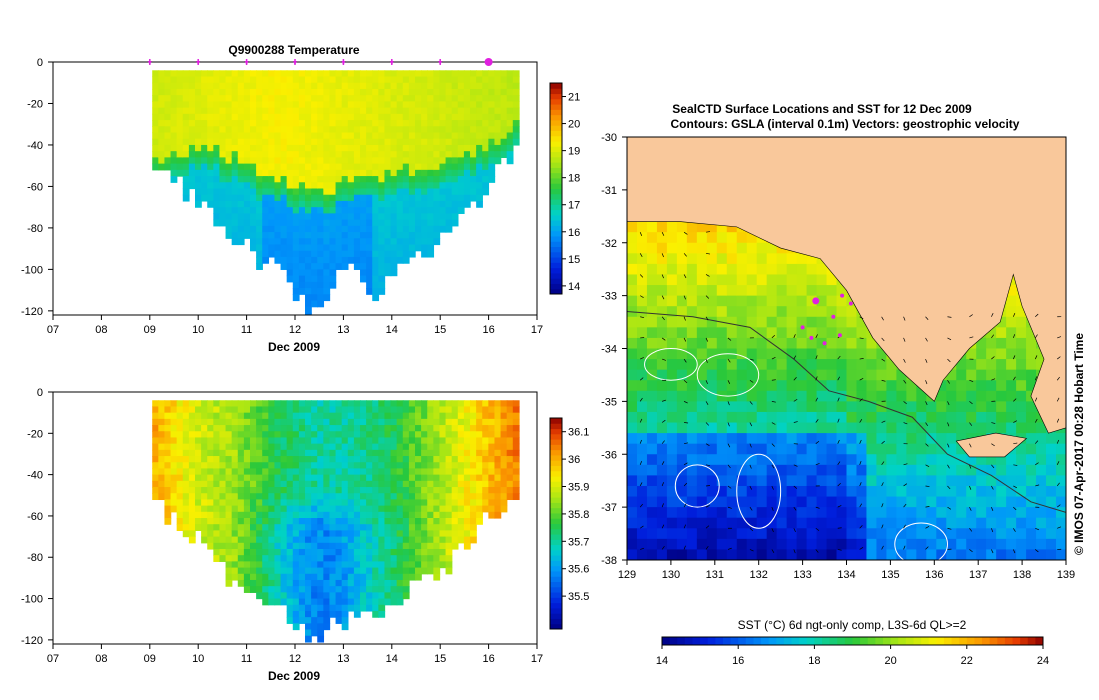 The height and width of the screenshot is (700, 1099). Describe the element at coordinates (295, 659) in the screenshot. I see `x-tick-label: 12` at that location.